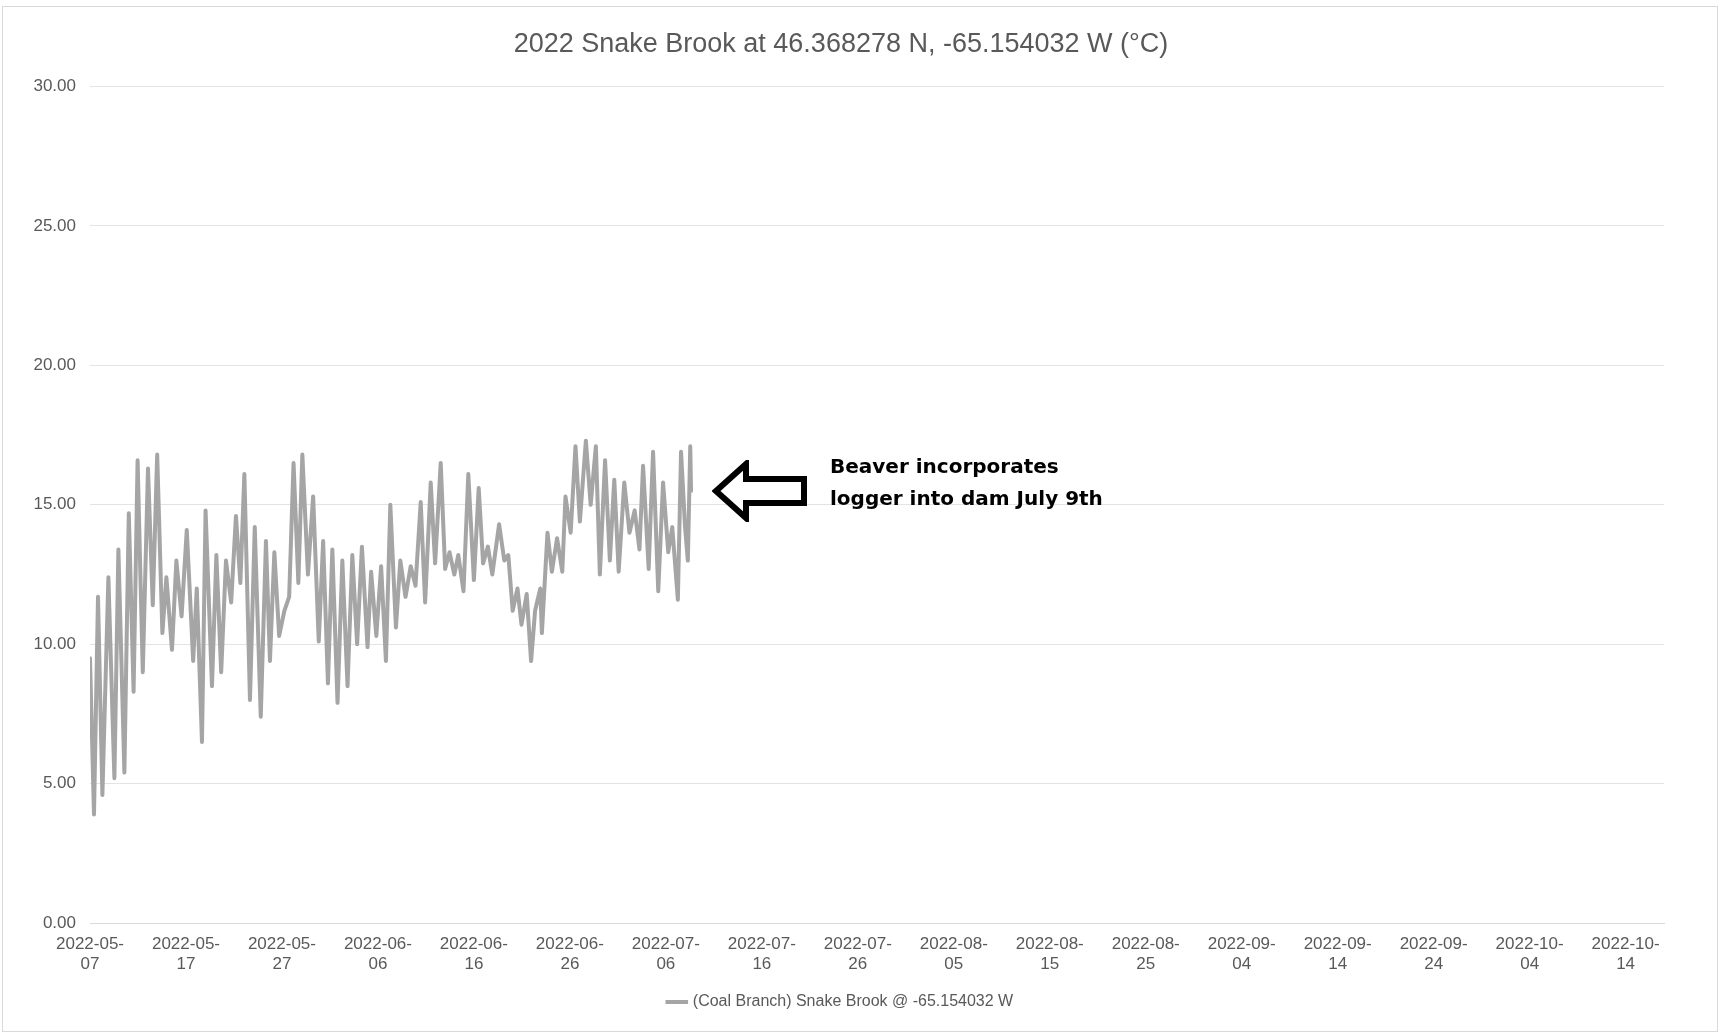  What do you see at coordinates (54, 86) in the screenshot?
I see `y-tick-label: 30.00` at bounding box center [54, 86].